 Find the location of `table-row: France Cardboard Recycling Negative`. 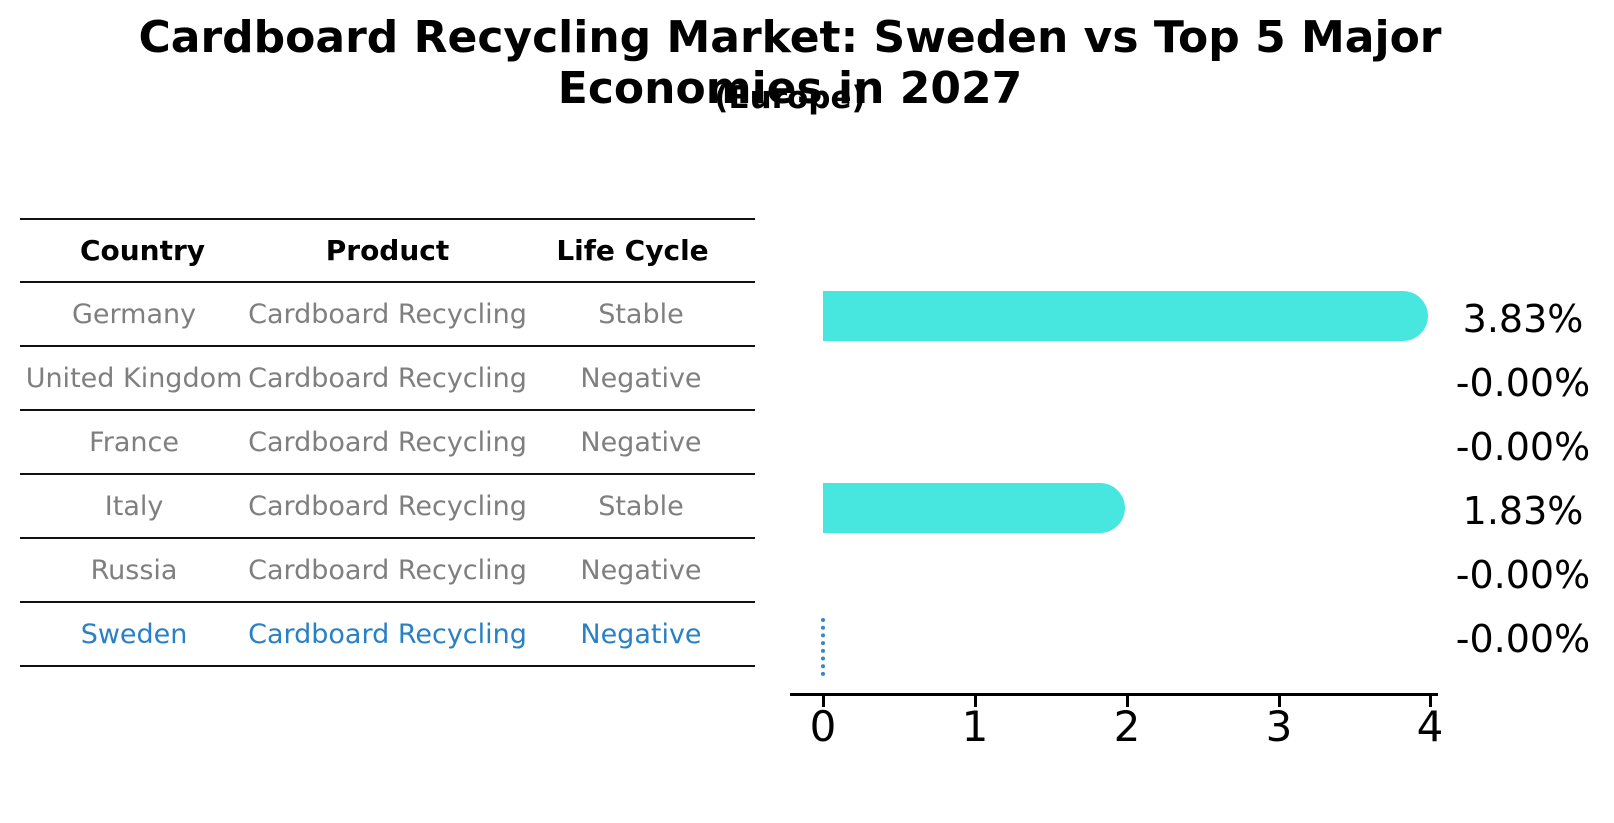

table-row: France Cardboard Recycling Negative is located at coordinates (387, 443).